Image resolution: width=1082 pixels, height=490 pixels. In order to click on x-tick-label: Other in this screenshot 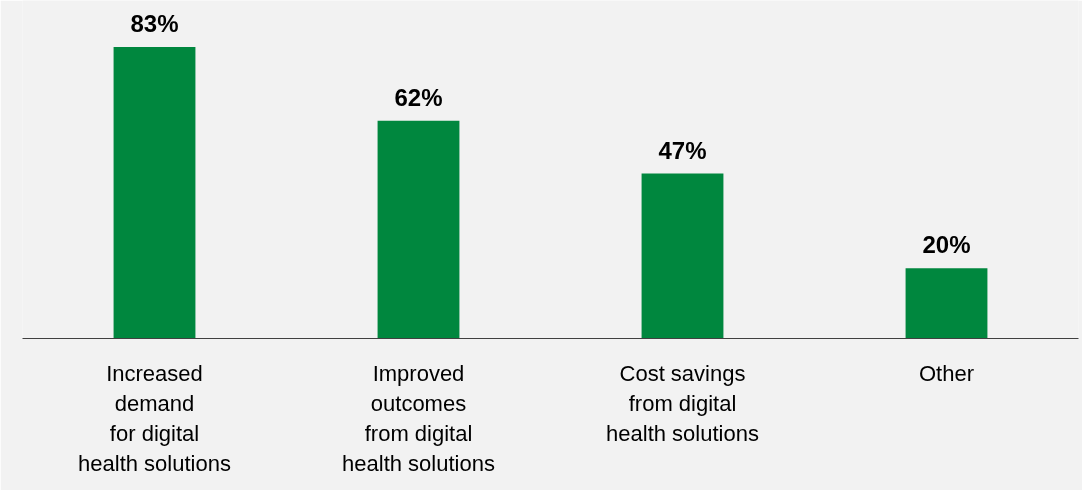, I will do `click(946, 373)`.